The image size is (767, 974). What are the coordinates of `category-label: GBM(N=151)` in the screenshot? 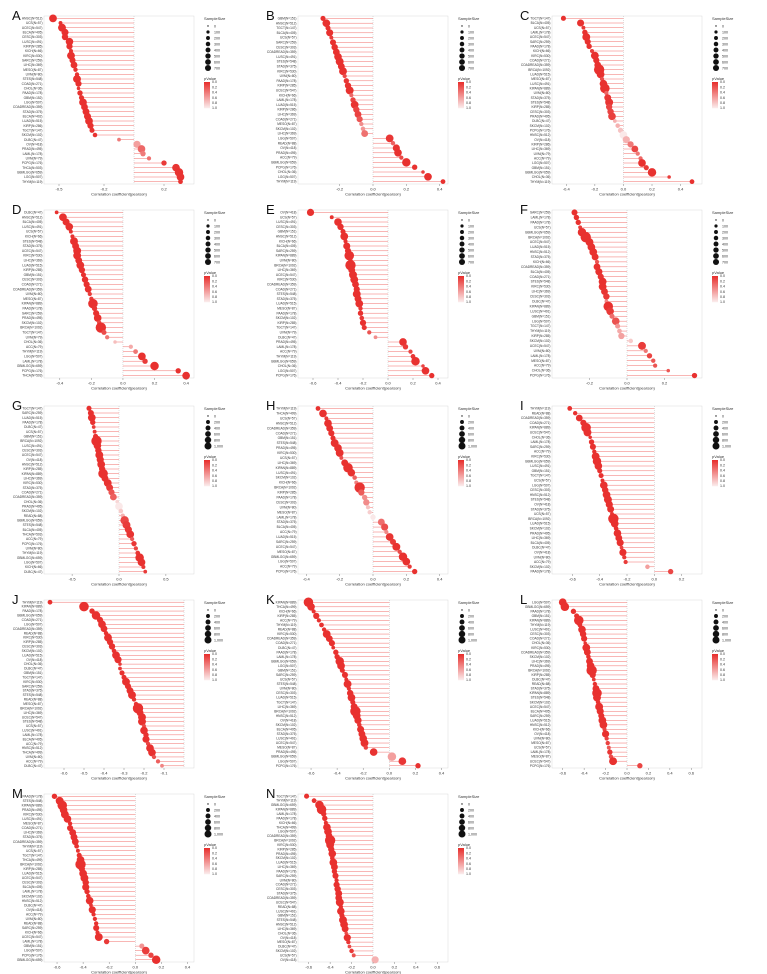 It's located at (33, 275).